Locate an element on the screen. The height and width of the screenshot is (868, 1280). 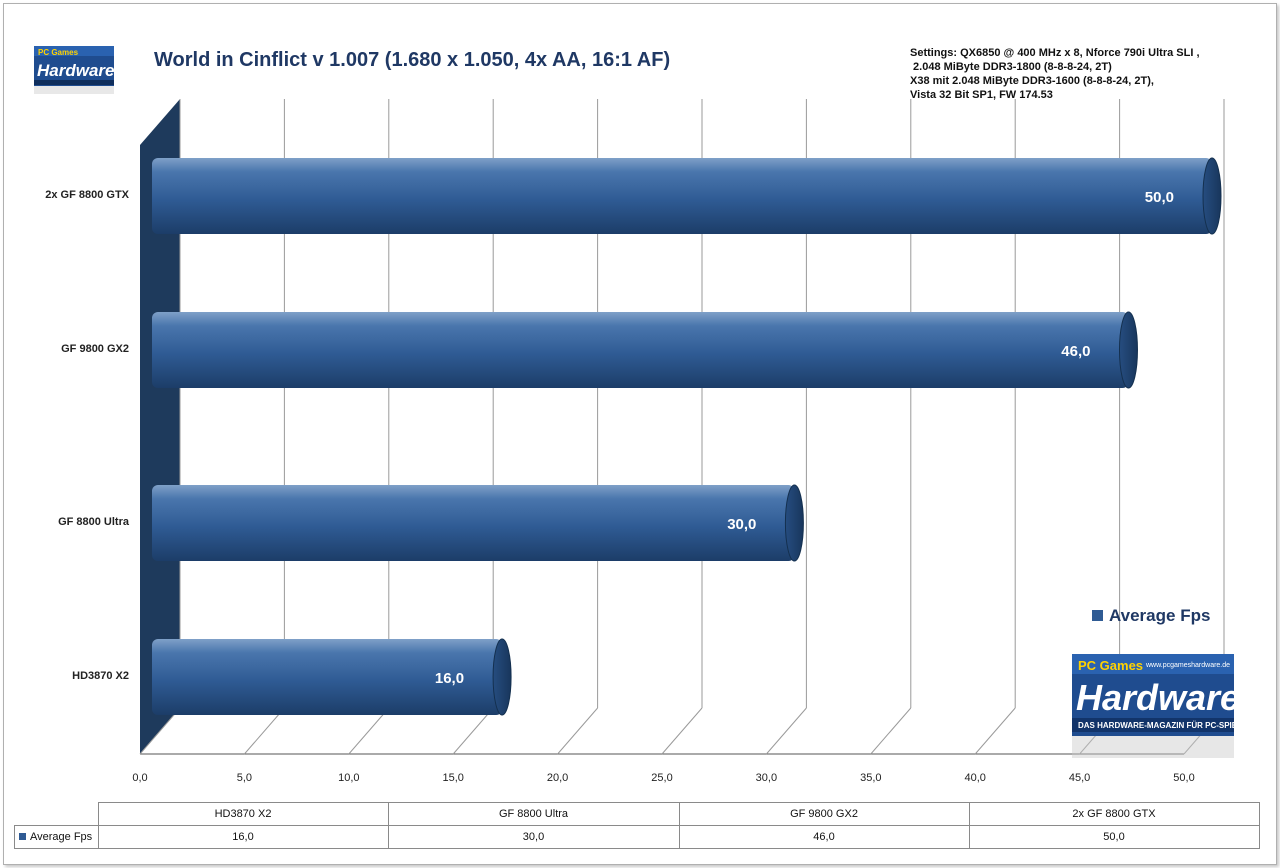
bar: 16,0 is located at coordinates (332, 677).